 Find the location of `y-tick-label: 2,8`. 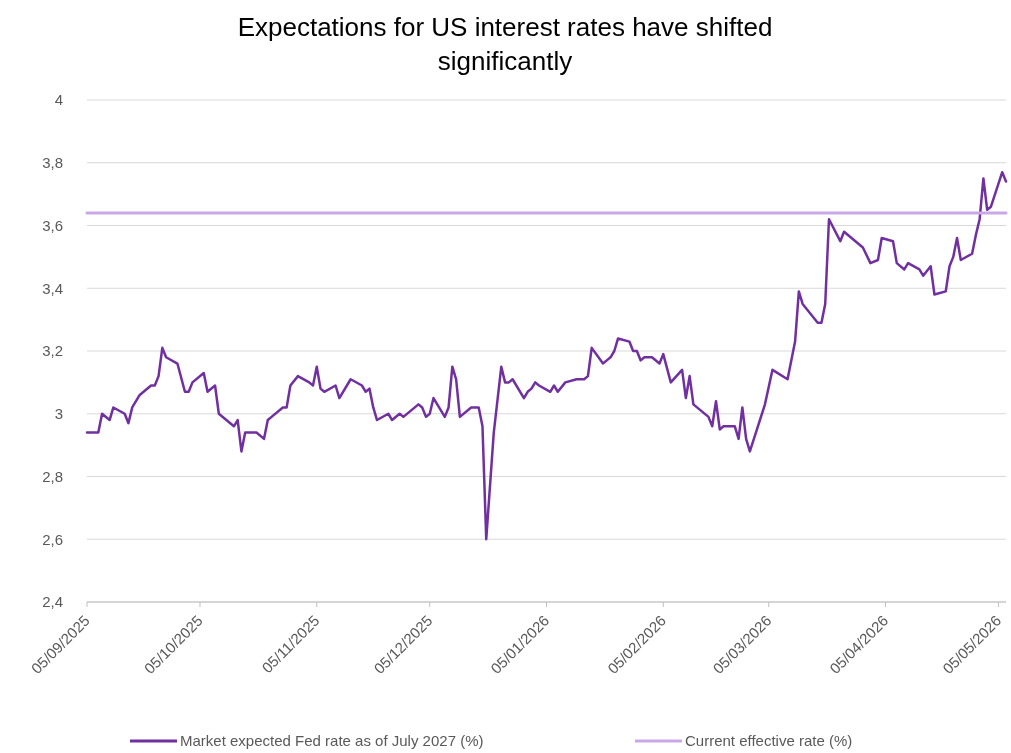

y-tick-label: 2,8 is located at coordinates (52, 476).